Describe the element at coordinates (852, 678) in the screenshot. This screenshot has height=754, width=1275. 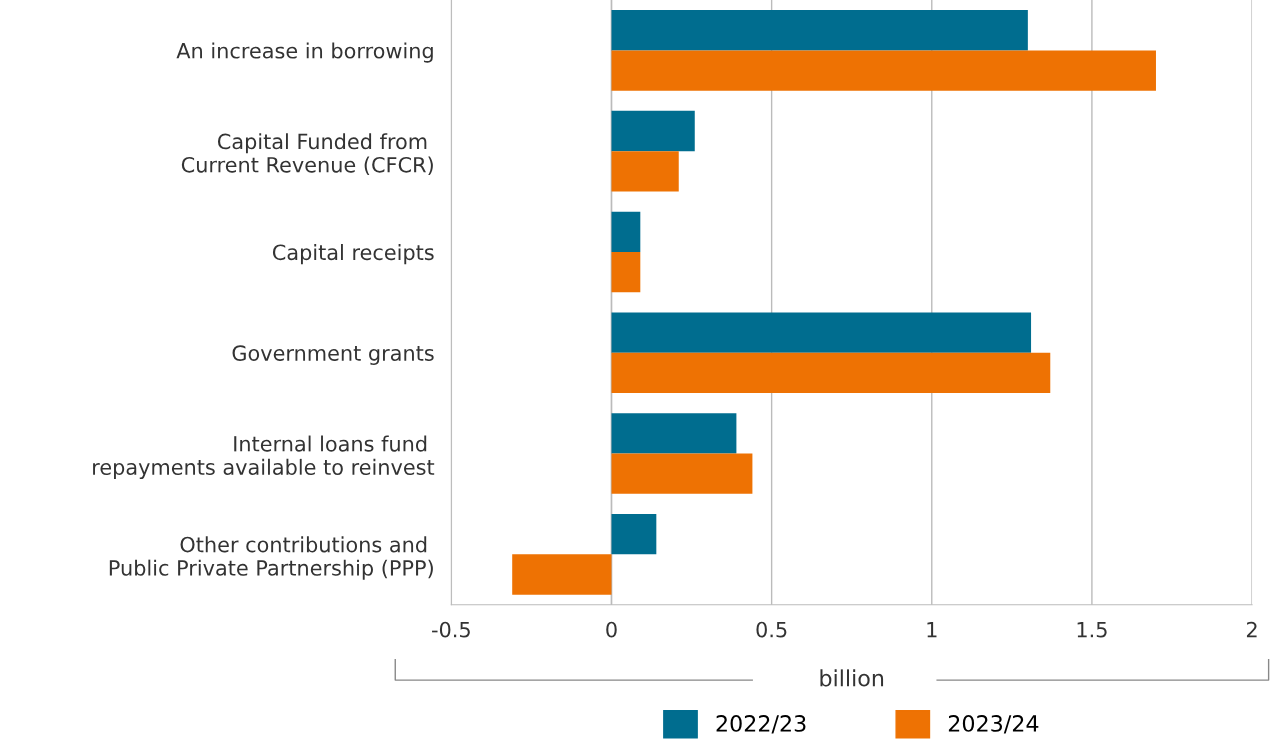
I see `x-axis-title: billion` at that location.